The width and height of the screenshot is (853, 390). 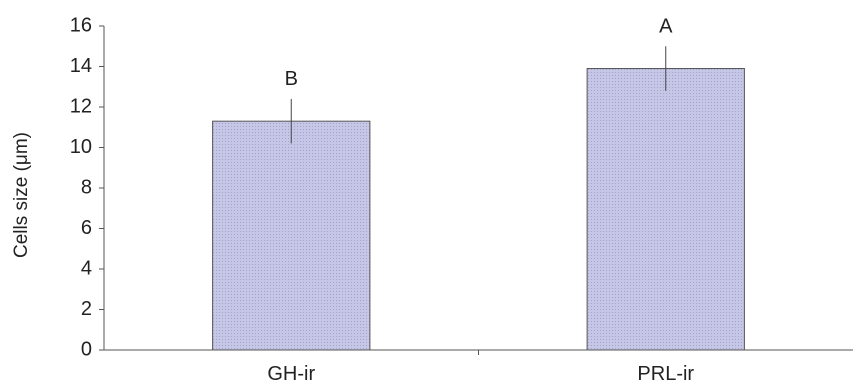 What do you see at coordinates (81, 66) in the screenshot?
I see `y-tick-label: 14` at bounding box center [81, 66].